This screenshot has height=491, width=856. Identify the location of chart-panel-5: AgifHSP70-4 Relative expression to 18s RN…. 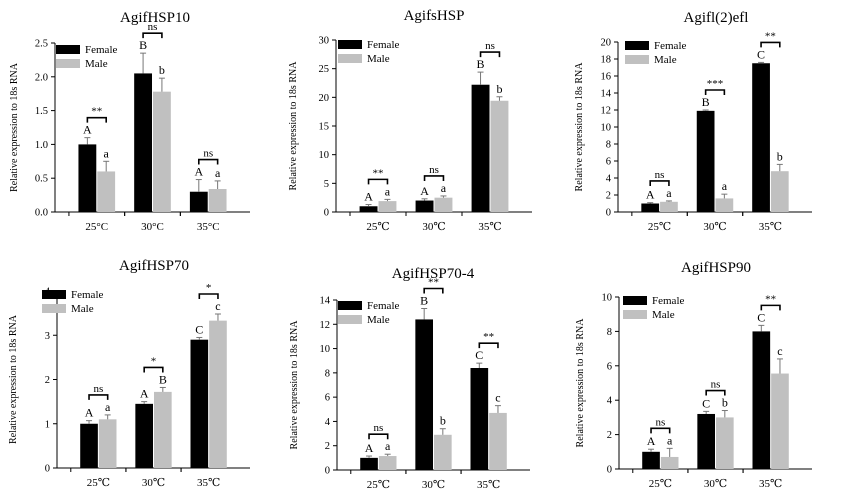
(409, 378).